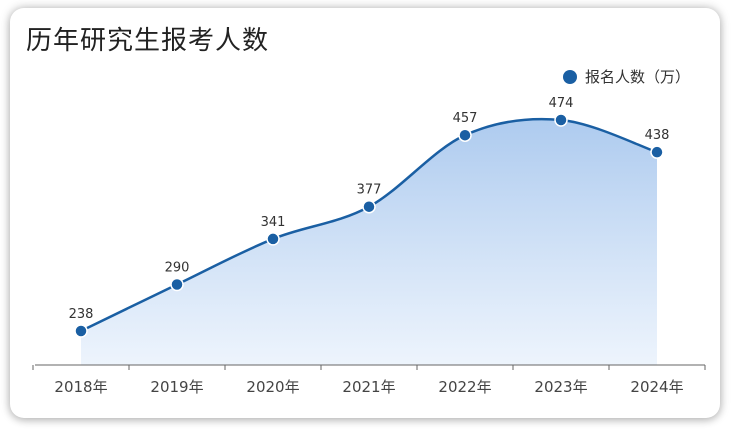 The image size is (743, 440). I want to click on x-tick-label: 2023年, so click(560, 387).